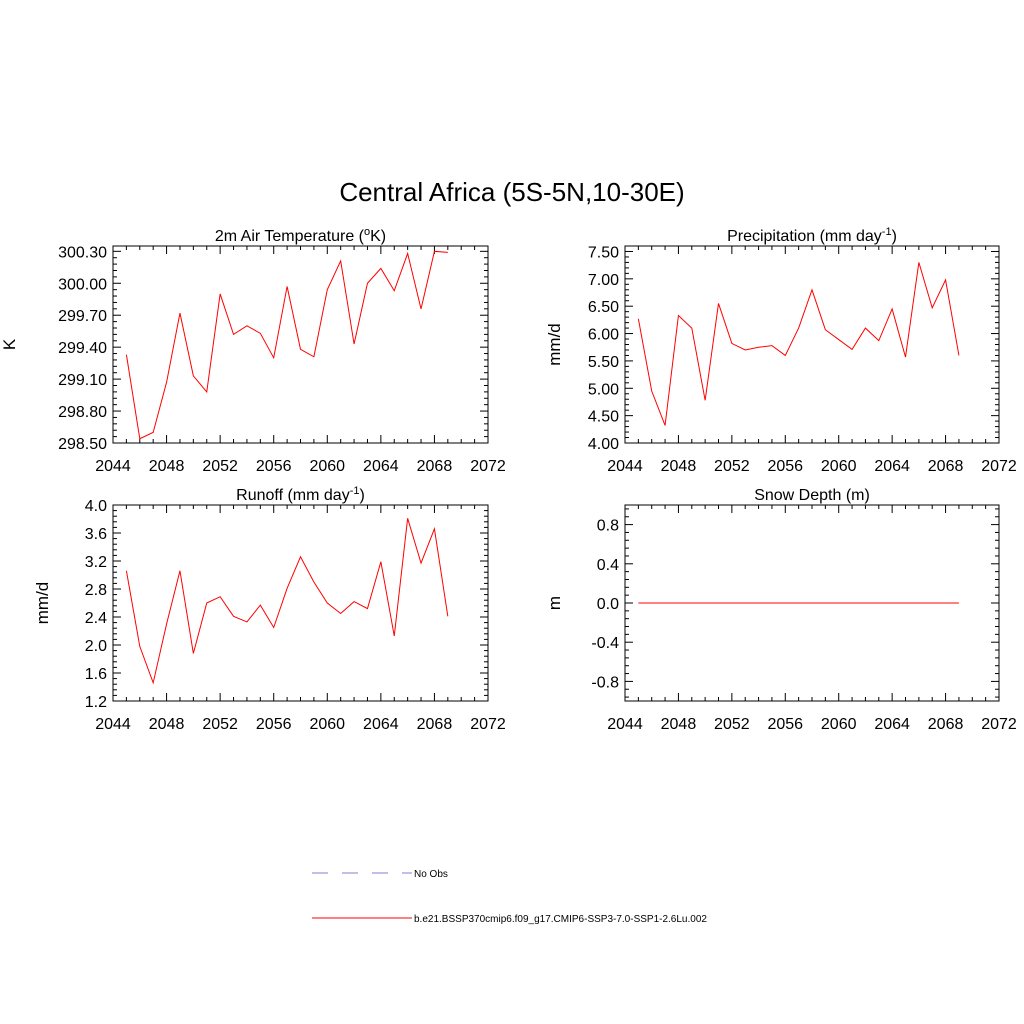 The width and height of the screenshot is (1024, 1024). I want to click on y-tick-label: 6.50, so click(603, 307).